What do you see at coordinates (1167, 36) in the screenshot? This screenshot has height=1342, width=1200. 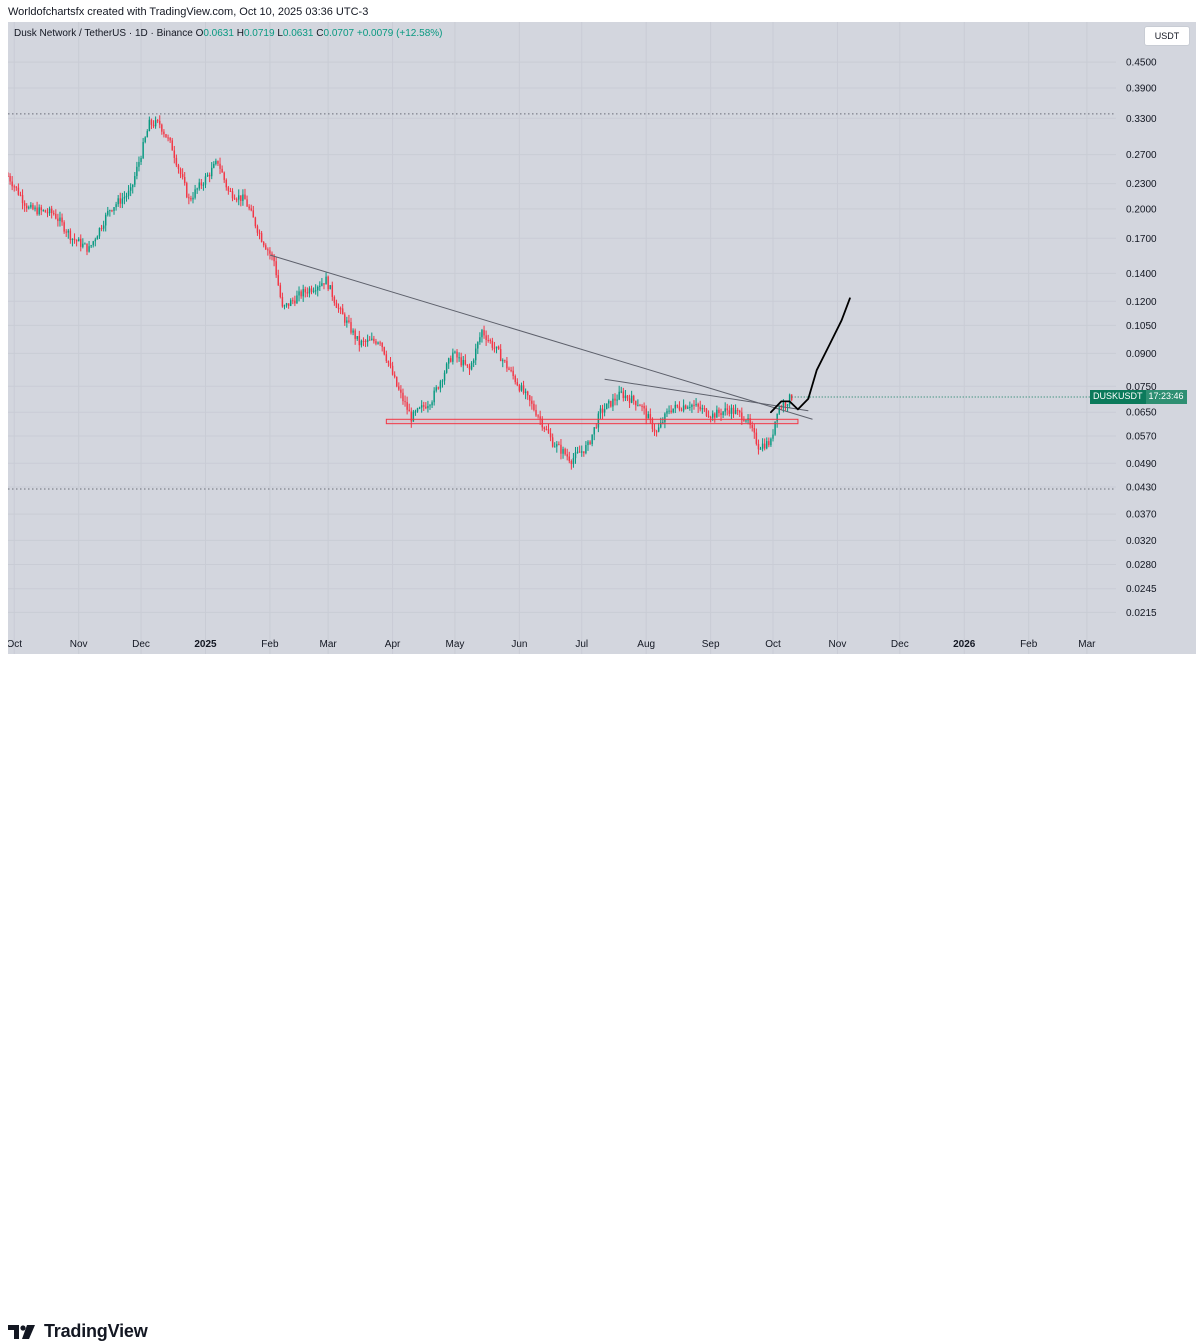 I see `currency-button: USDT` at bounding box center [1167, 36].